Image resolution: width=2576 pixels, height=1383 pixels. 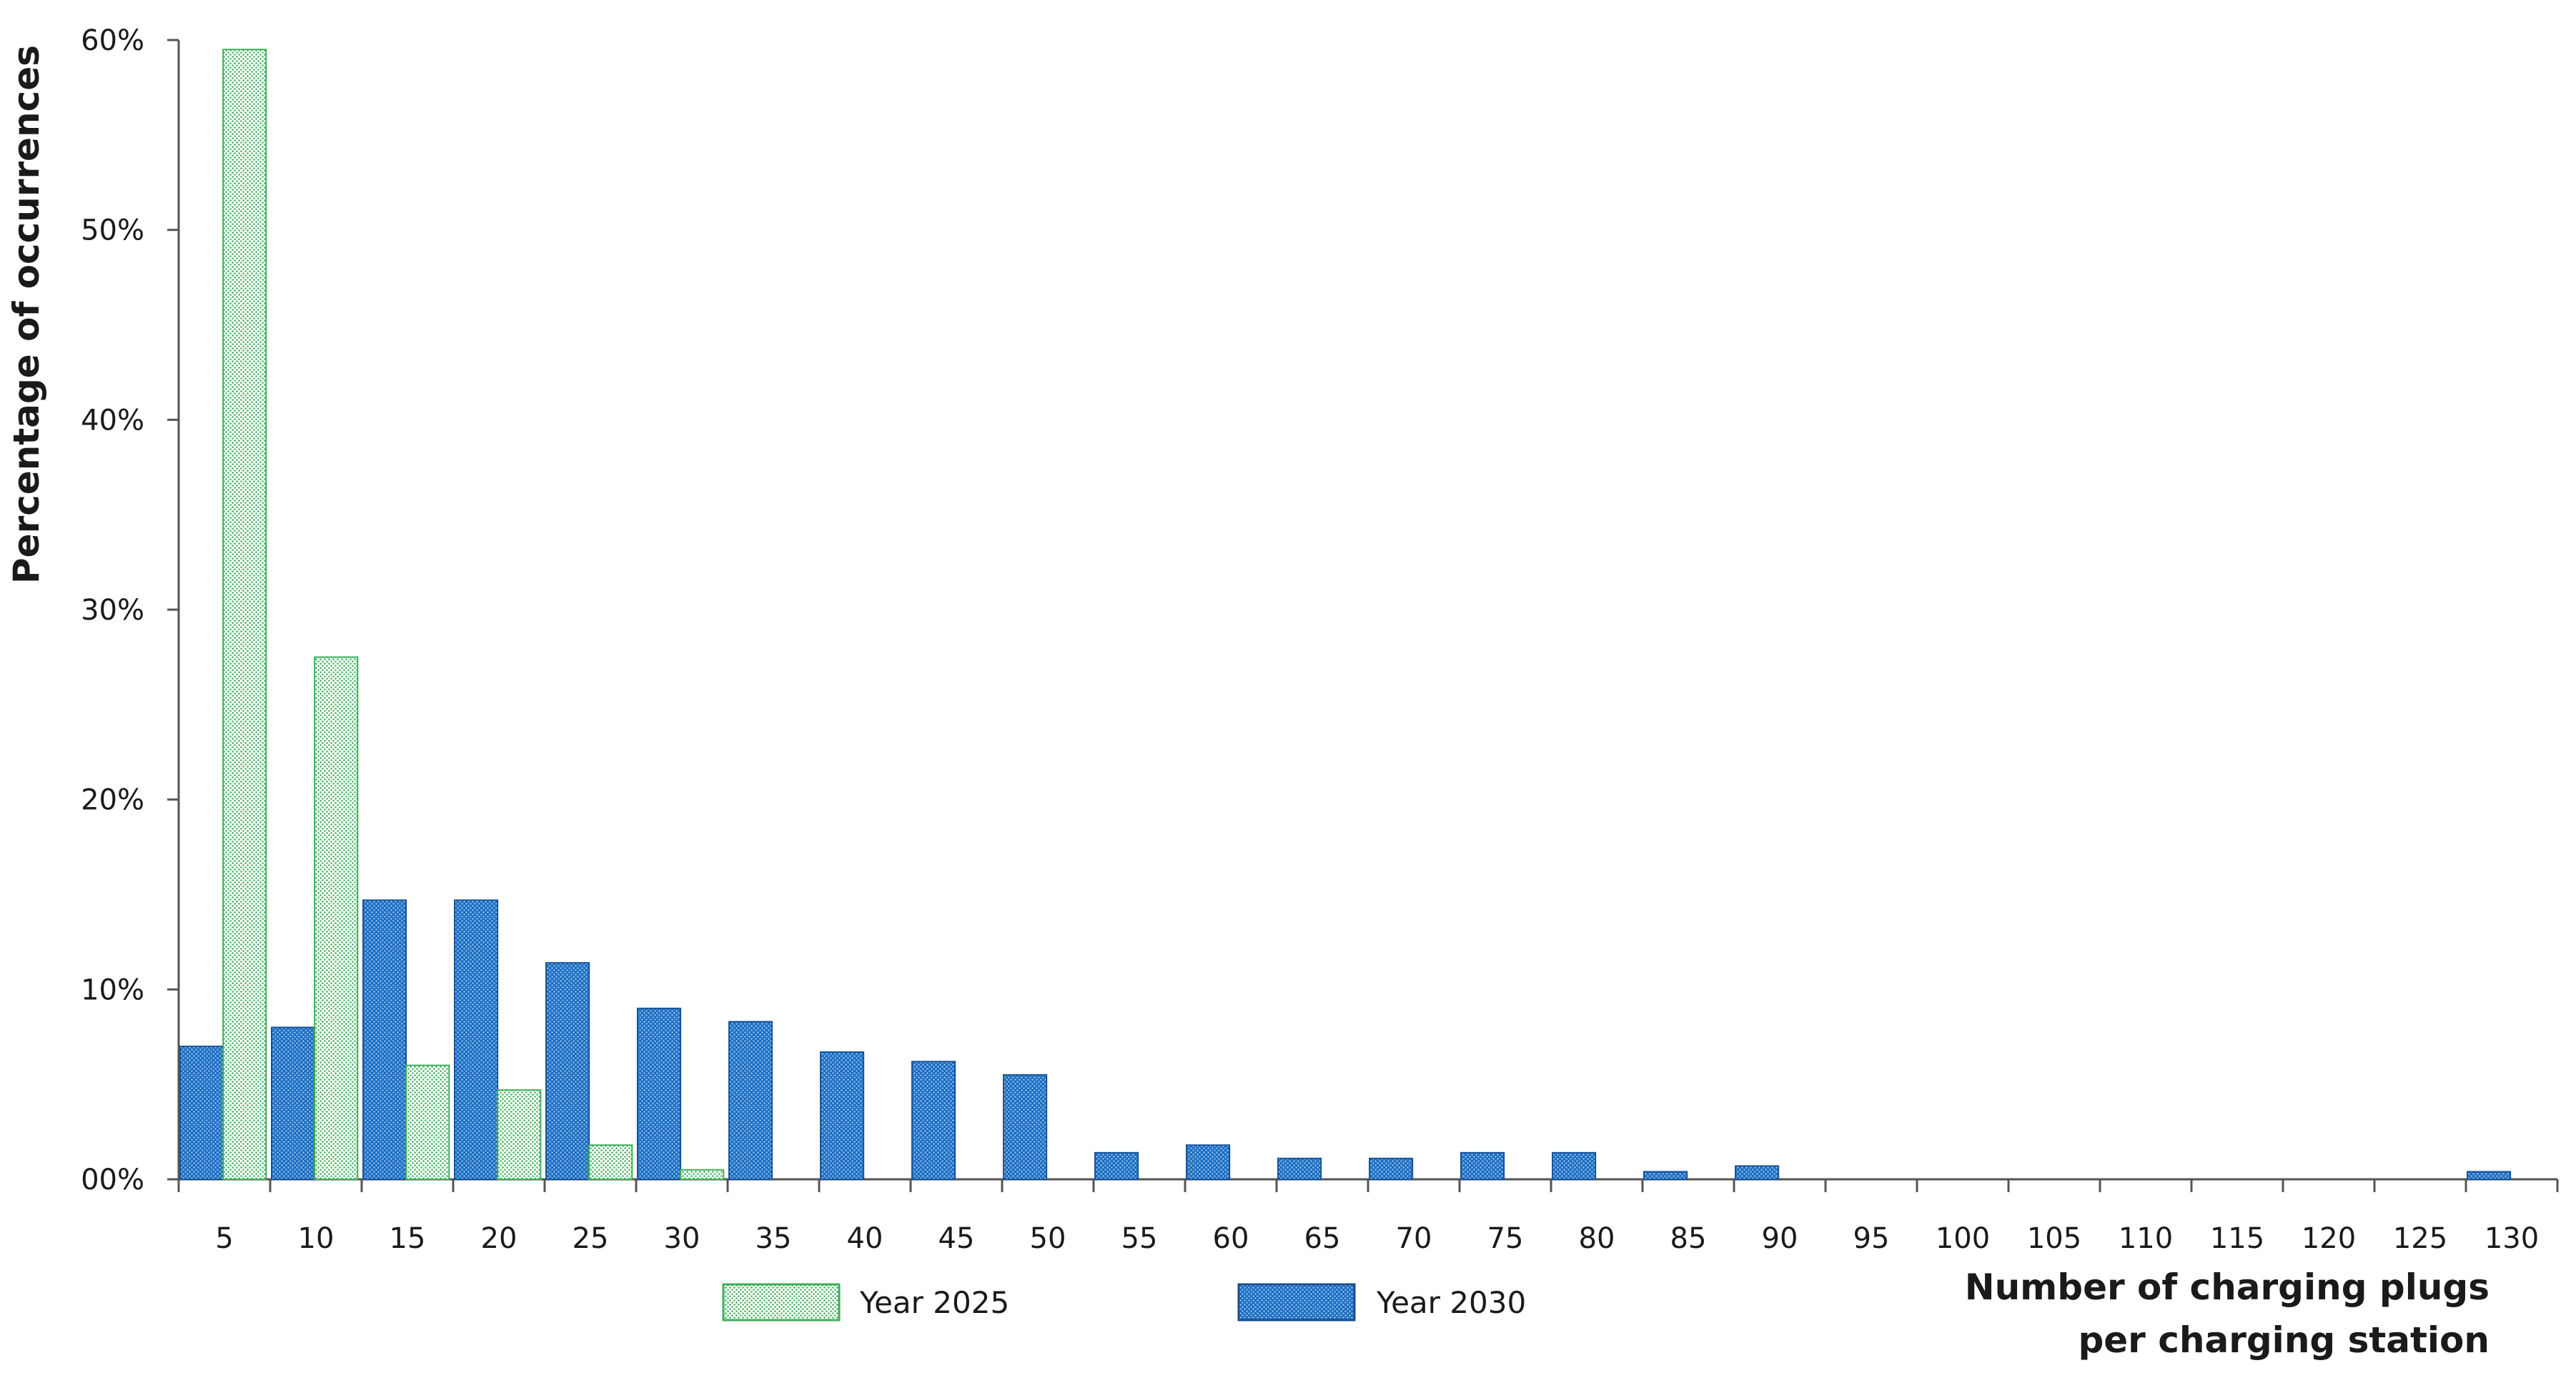 I want to click on x-tick-label: 110, so click(x=2146, y=1238).